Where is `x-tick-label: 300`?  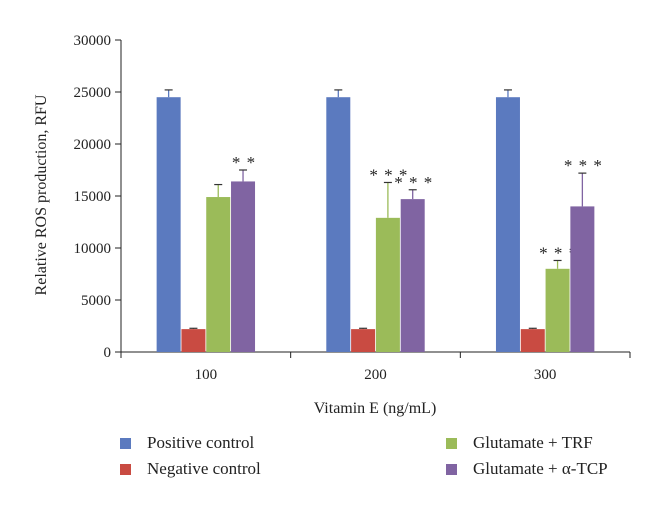
x-tick-label: 300 is located at coordinates (545, 375).